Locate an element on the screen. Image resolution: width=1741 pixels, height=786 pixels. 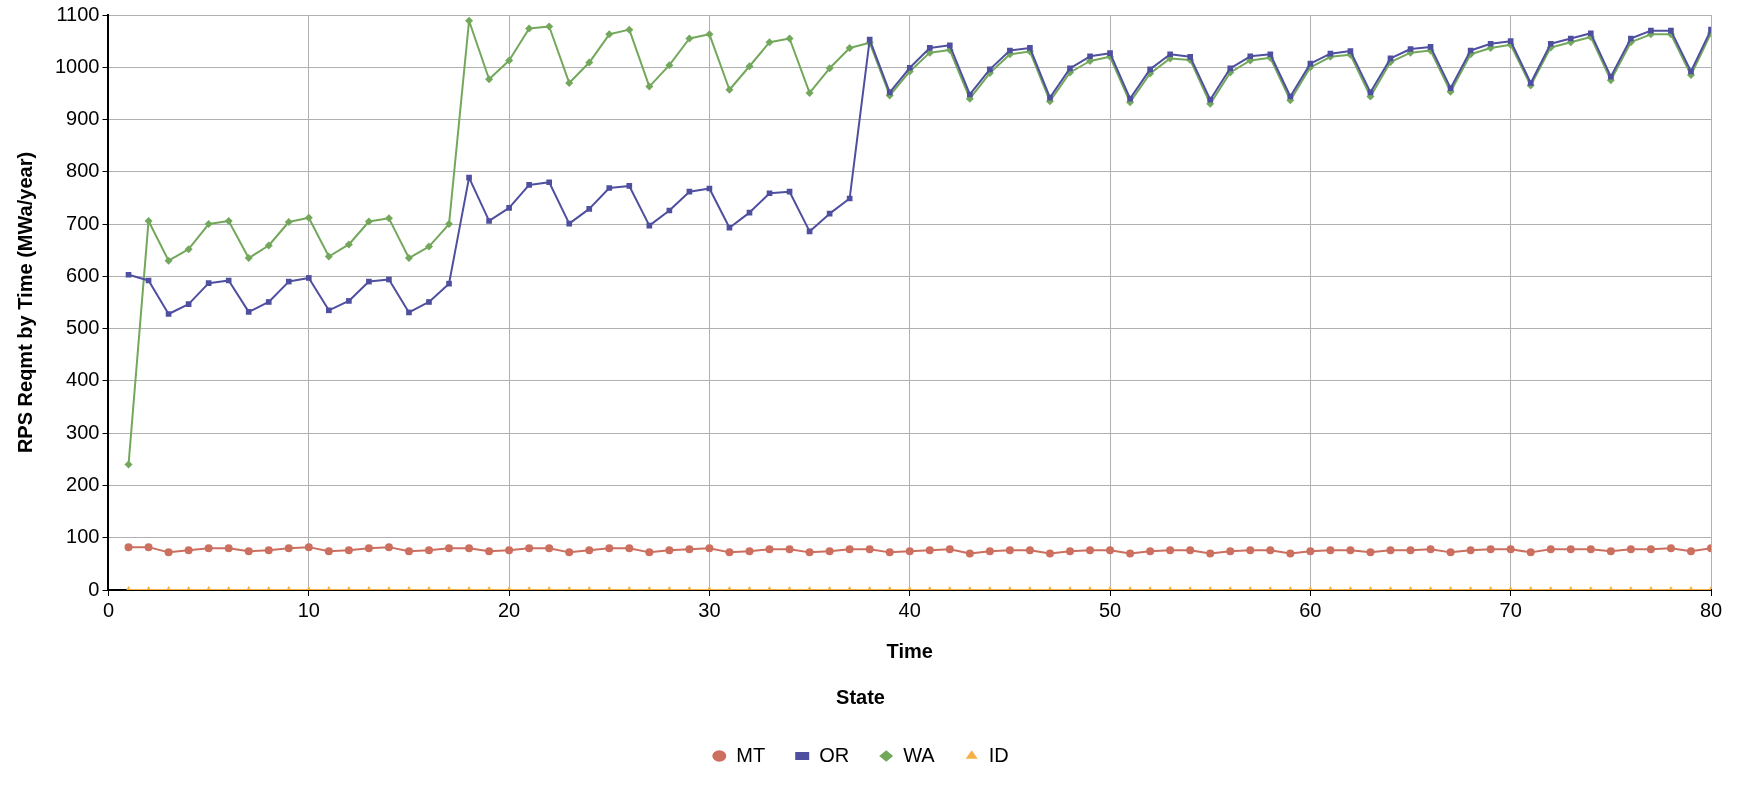
legend-label: ID is located at coordinates (998, 754).